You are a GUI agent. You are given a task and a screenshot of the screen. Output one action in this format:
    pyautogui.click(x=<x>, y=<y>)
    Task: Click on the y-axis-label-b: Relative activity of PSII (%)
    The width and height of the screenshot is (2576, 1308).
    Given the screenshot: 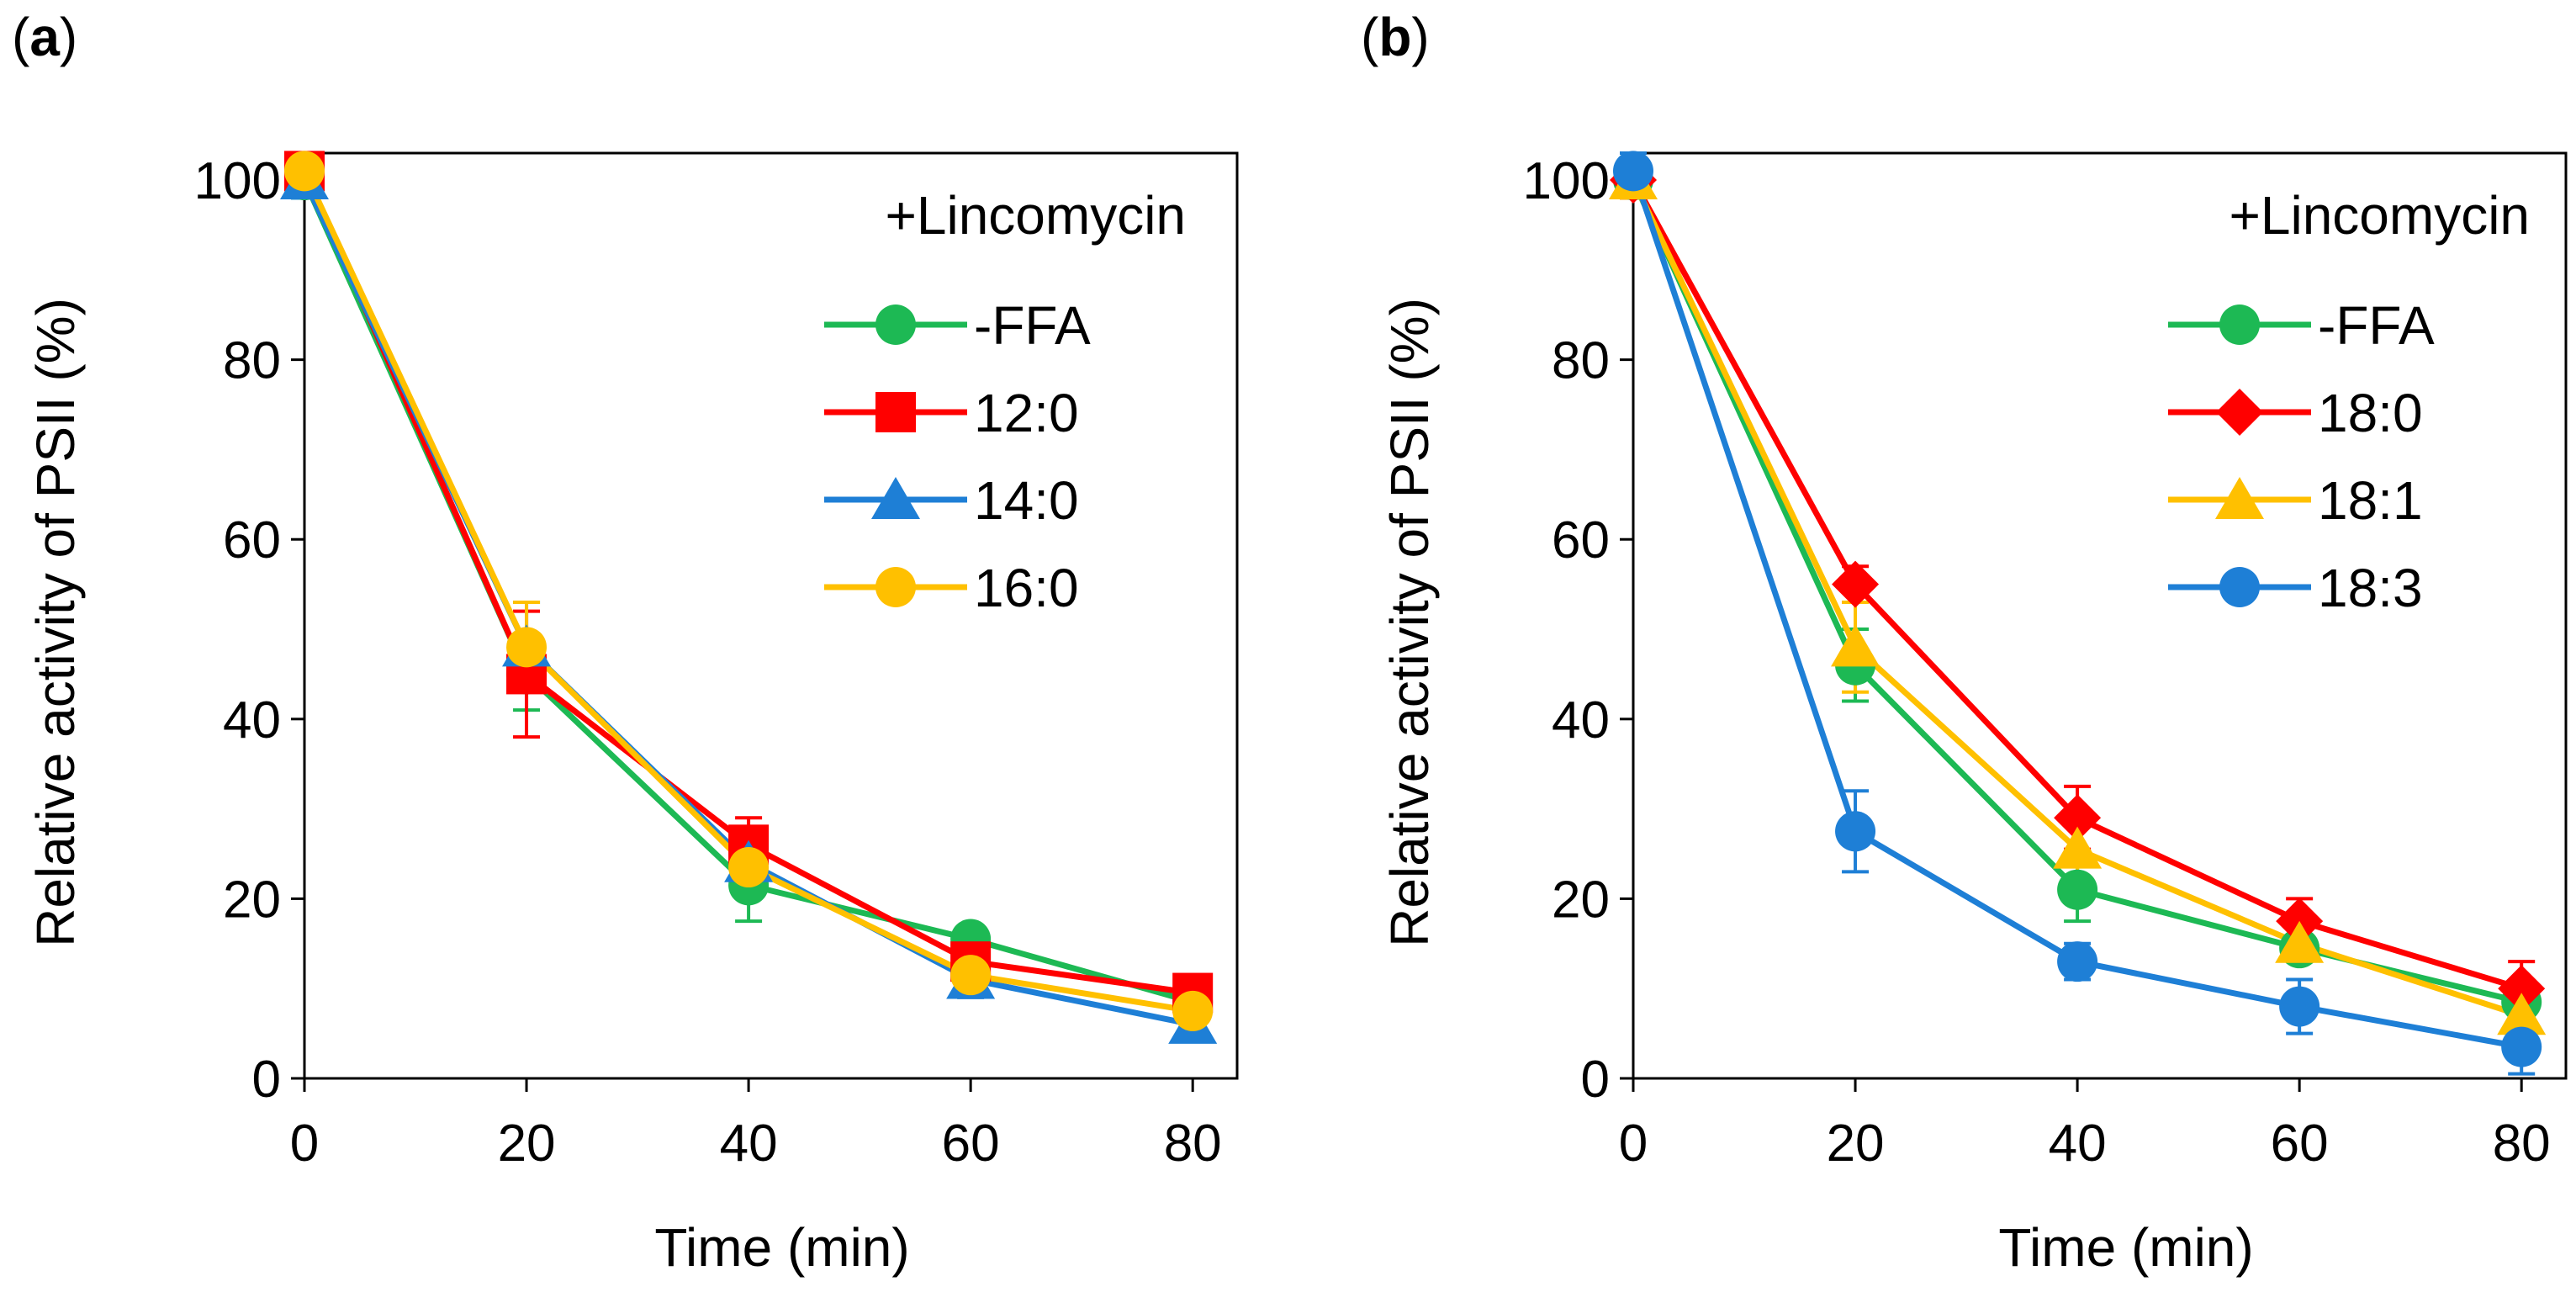 What is the action you would take?
    pyautogui.click(x=1409, y=622)
    